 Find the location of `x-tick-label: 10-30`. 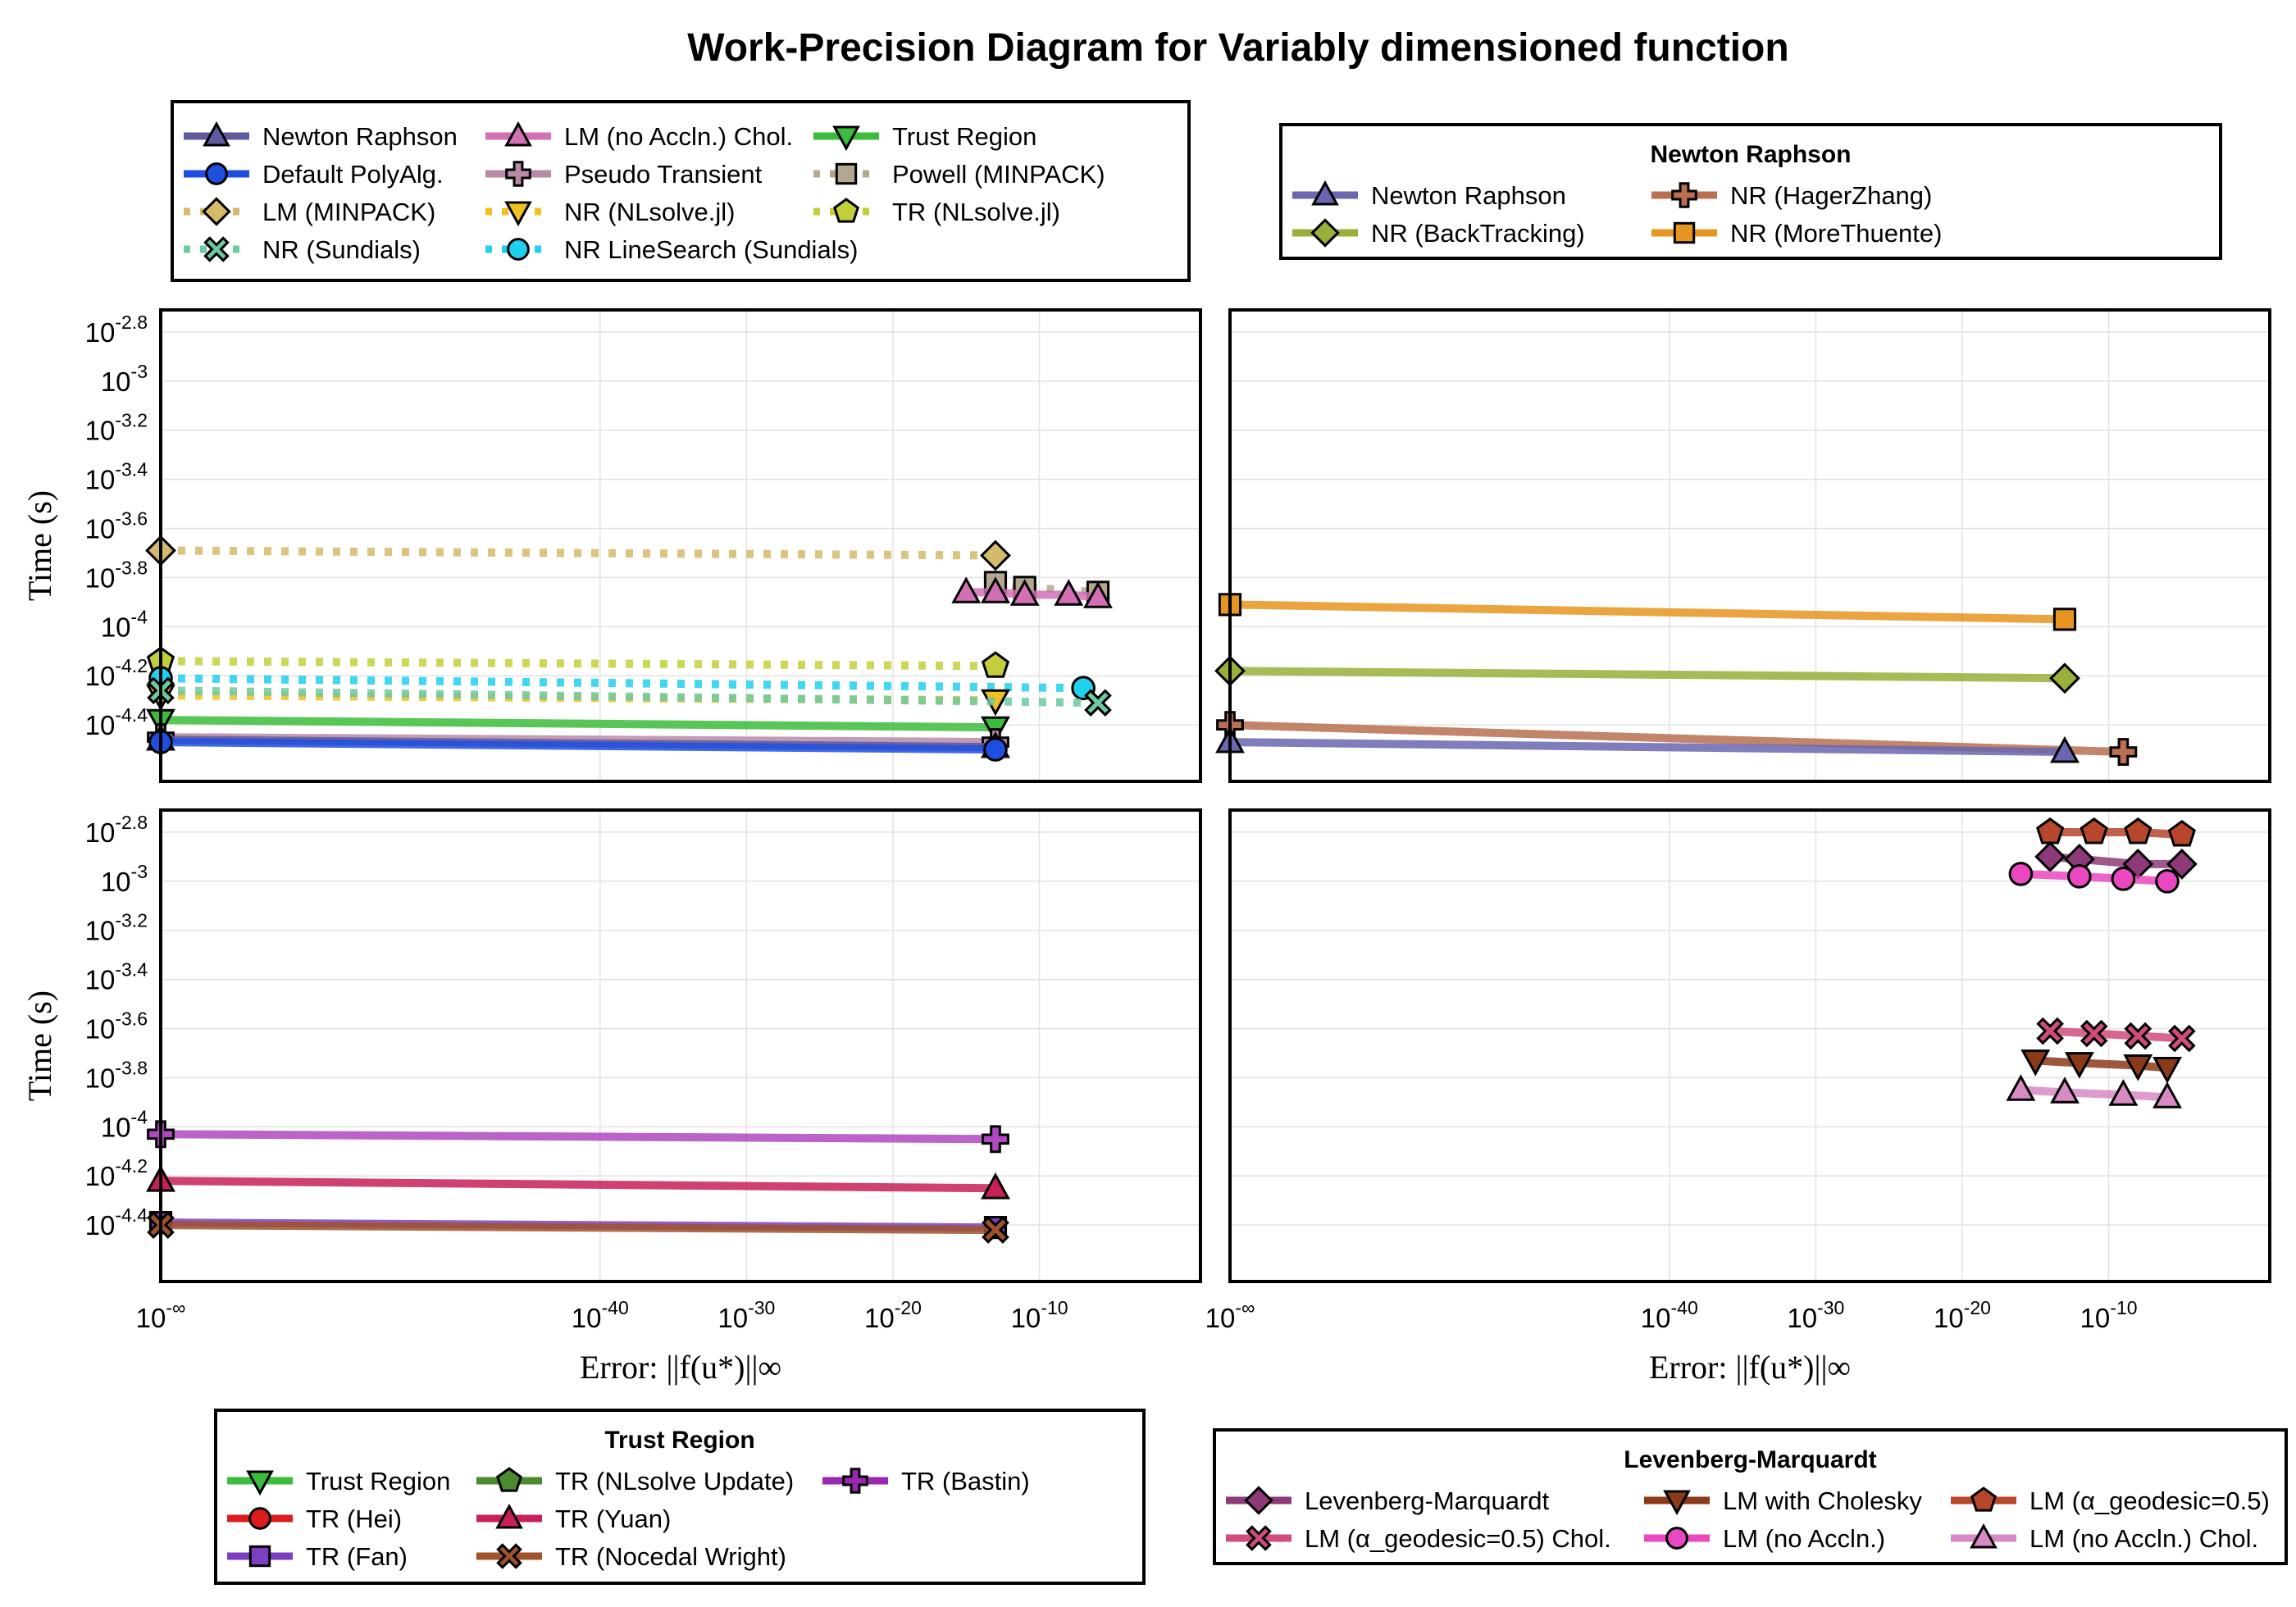

x-tick-label: 10-30 is located at coordinates (746, 1315).